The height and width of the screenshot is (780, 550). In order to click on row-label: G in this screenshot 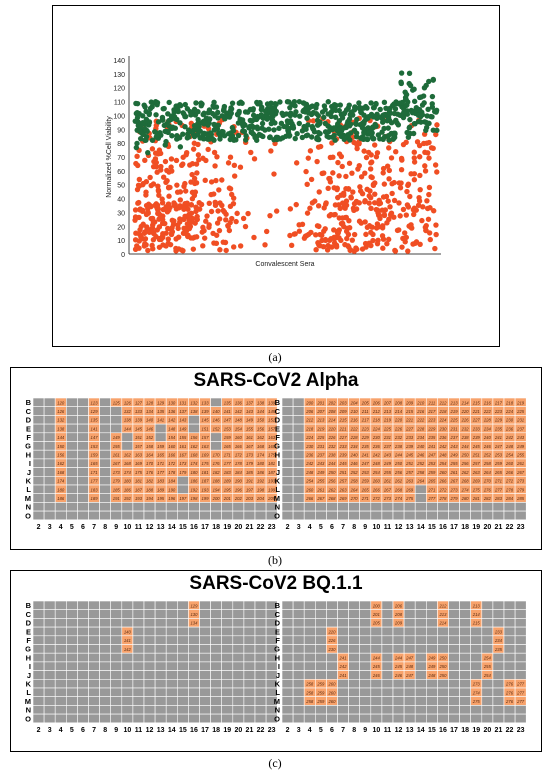, I will do `click(28, 446)`.